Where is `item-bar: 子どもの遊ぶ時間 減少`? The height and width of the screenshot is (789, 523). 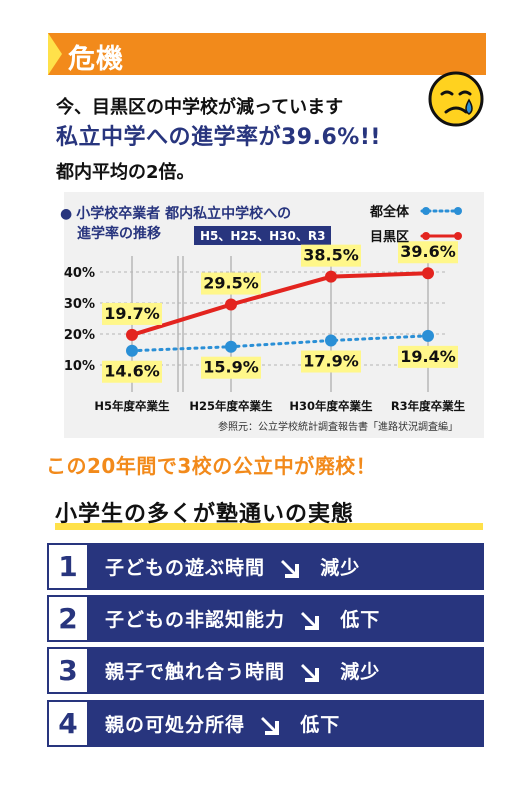 item-bar: 子どもの遊ぶ時間 減少 is located at coordinates (286, 566).